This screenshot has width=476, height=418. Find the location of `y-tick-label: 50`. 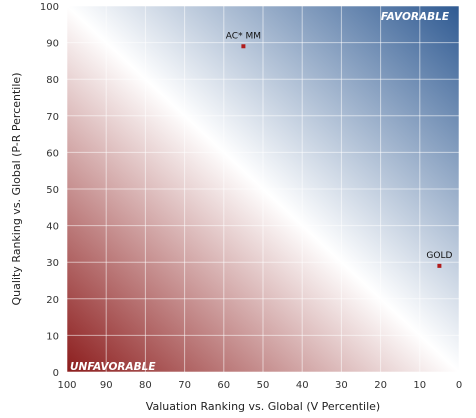

y-tick-label: 50 is located at coordinates (52, 190).